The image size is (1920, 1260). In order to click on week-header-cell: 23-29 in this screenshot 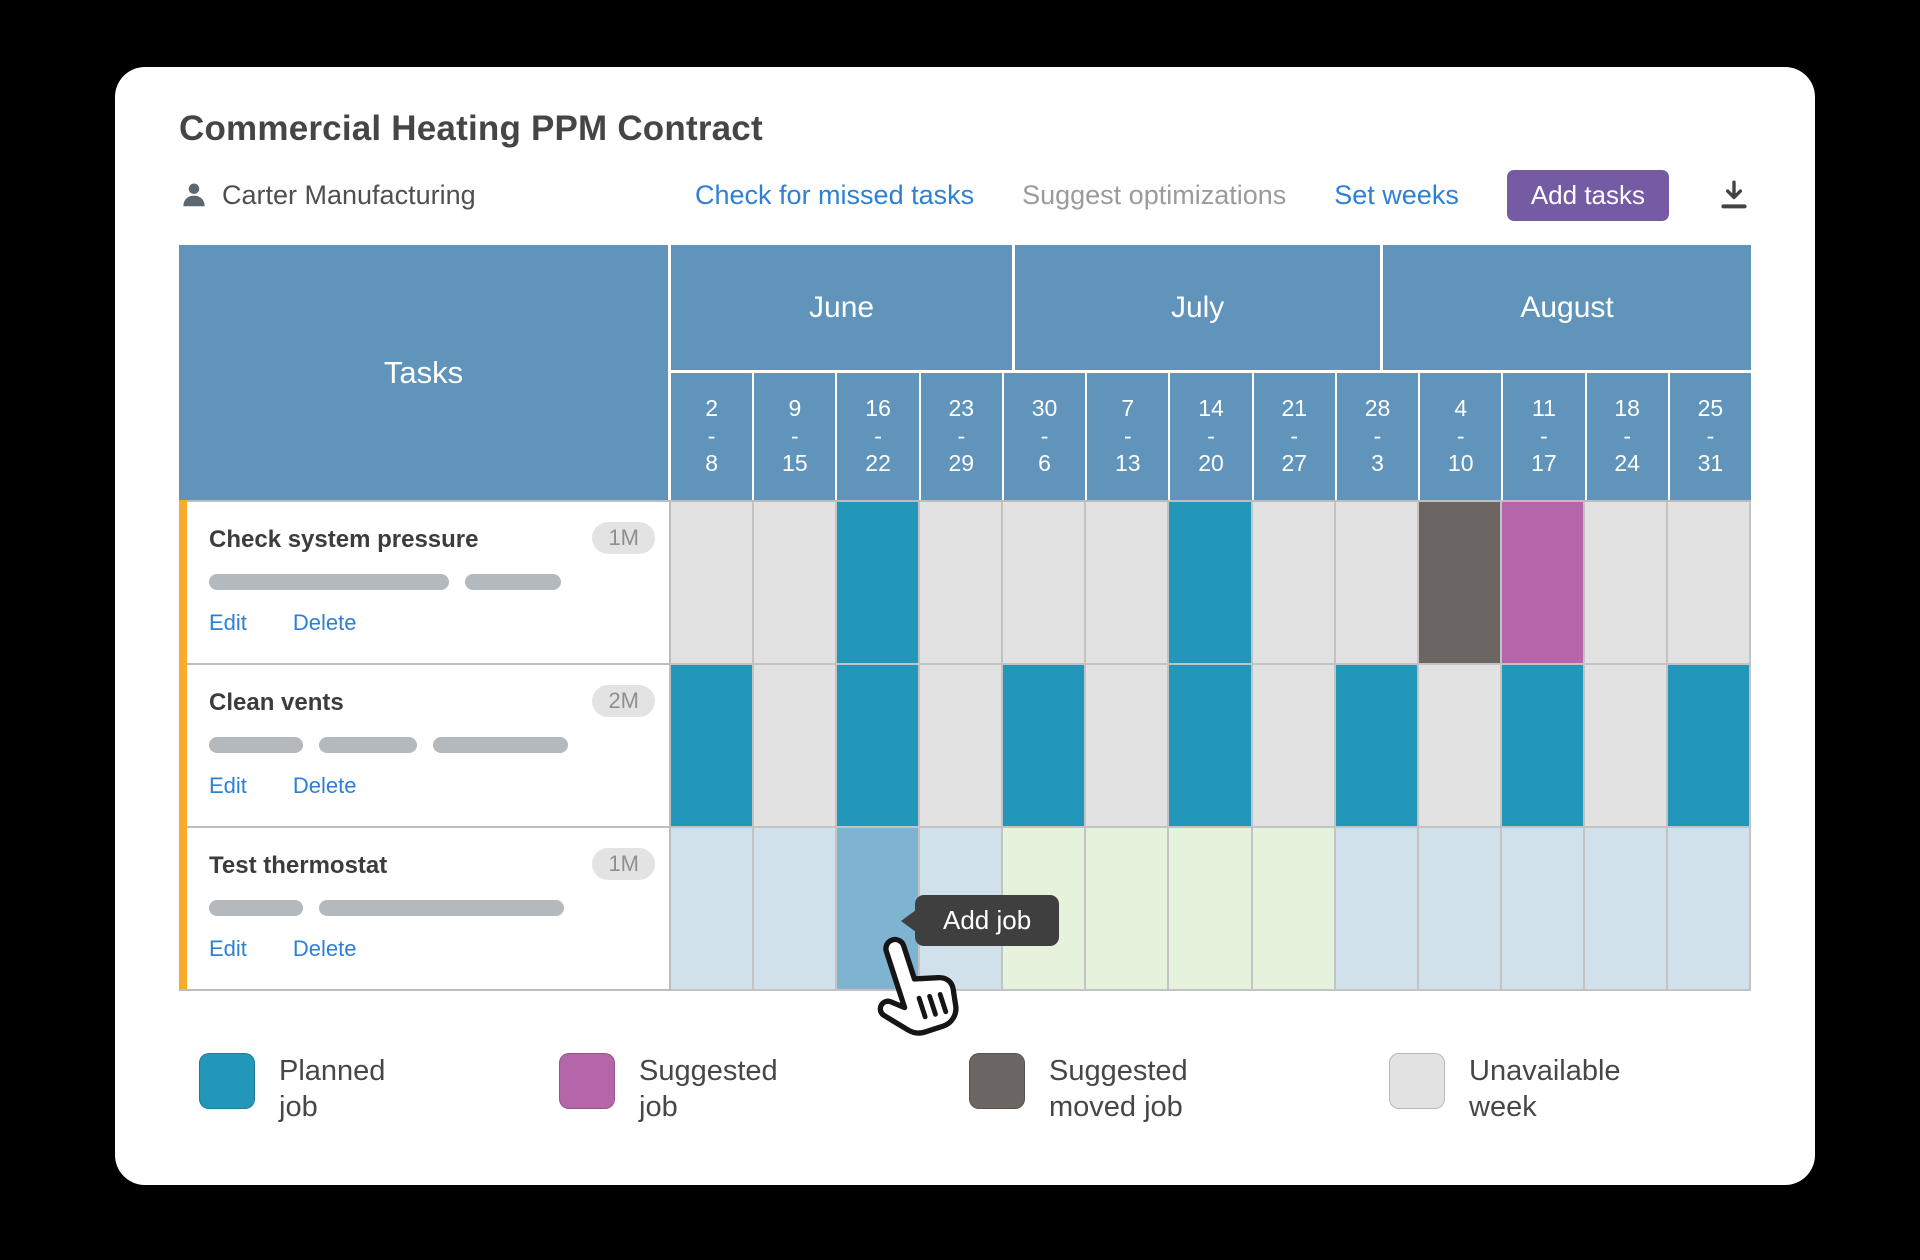, I will do `click(962, 436)`.